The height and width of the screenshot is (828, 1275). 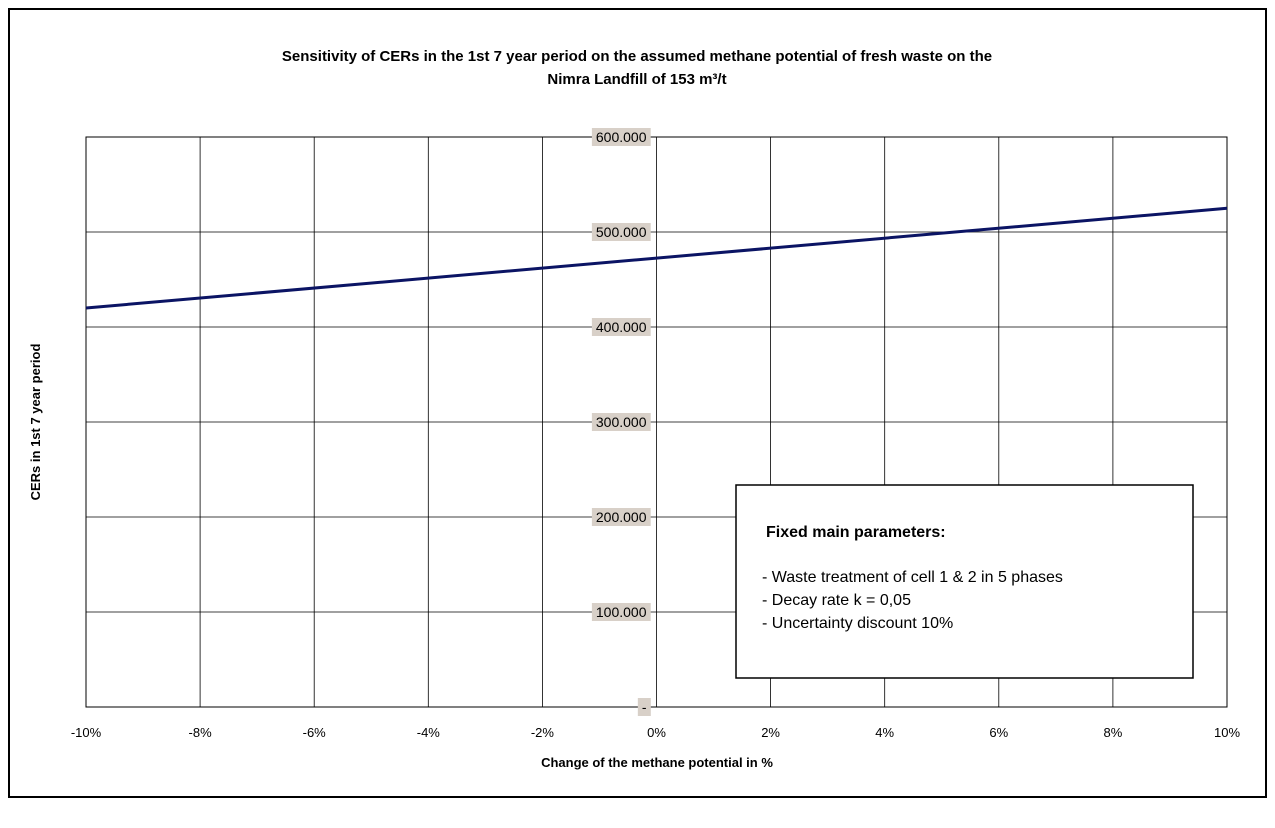 What do you see at coordinates (543, 732) in the screenshot?
I see `x-tick-label: -2%` at bounding box center [543, 732].